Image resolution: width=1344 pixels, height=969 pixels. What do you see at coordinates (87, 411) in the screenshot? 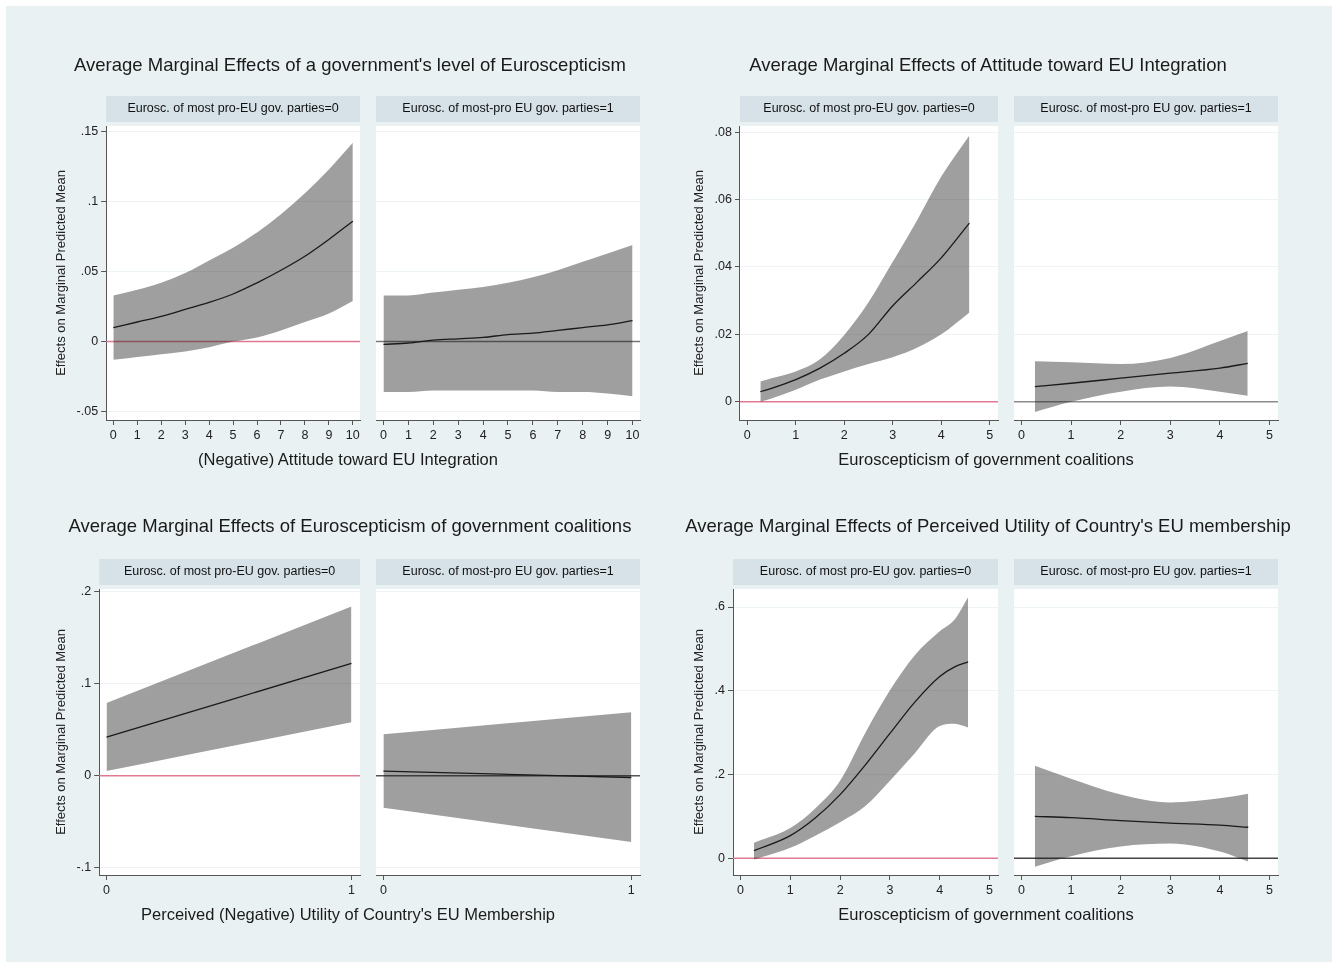
I see `y-tick-label: -.05` at bounding box center [87, 411].